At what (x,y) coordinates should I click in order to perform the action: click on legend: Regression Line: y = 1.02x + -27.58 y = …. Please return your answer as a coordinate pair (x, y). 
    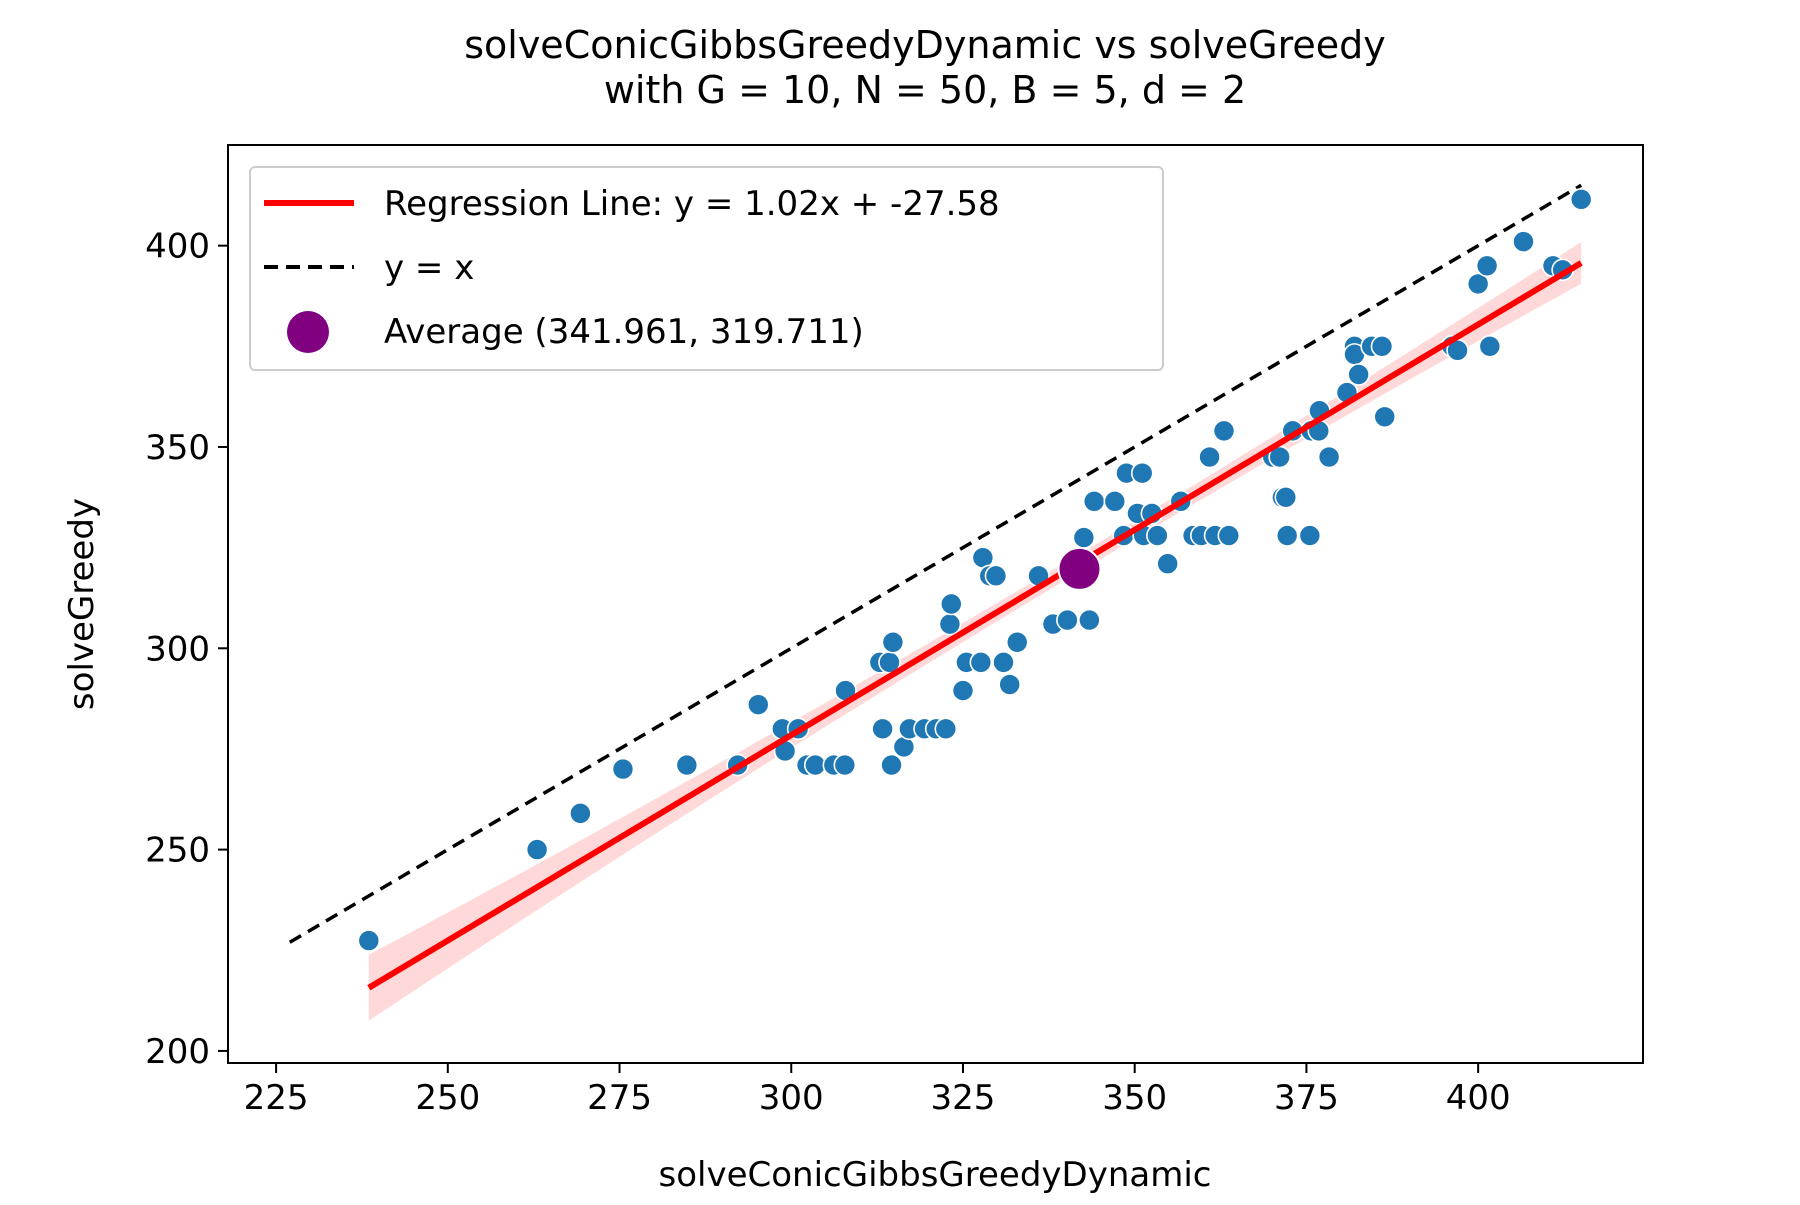
    Looking at the image, I should click on (706, 268).